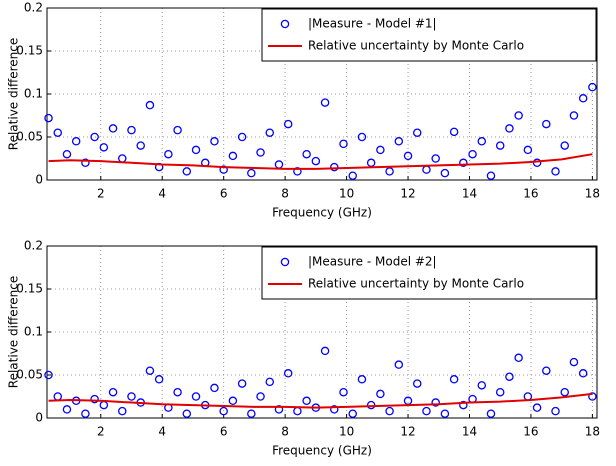 Image resolution: width=616 pixels, height=466 pixels. I want to click on x-tick-label: 4, so click(162, 194).